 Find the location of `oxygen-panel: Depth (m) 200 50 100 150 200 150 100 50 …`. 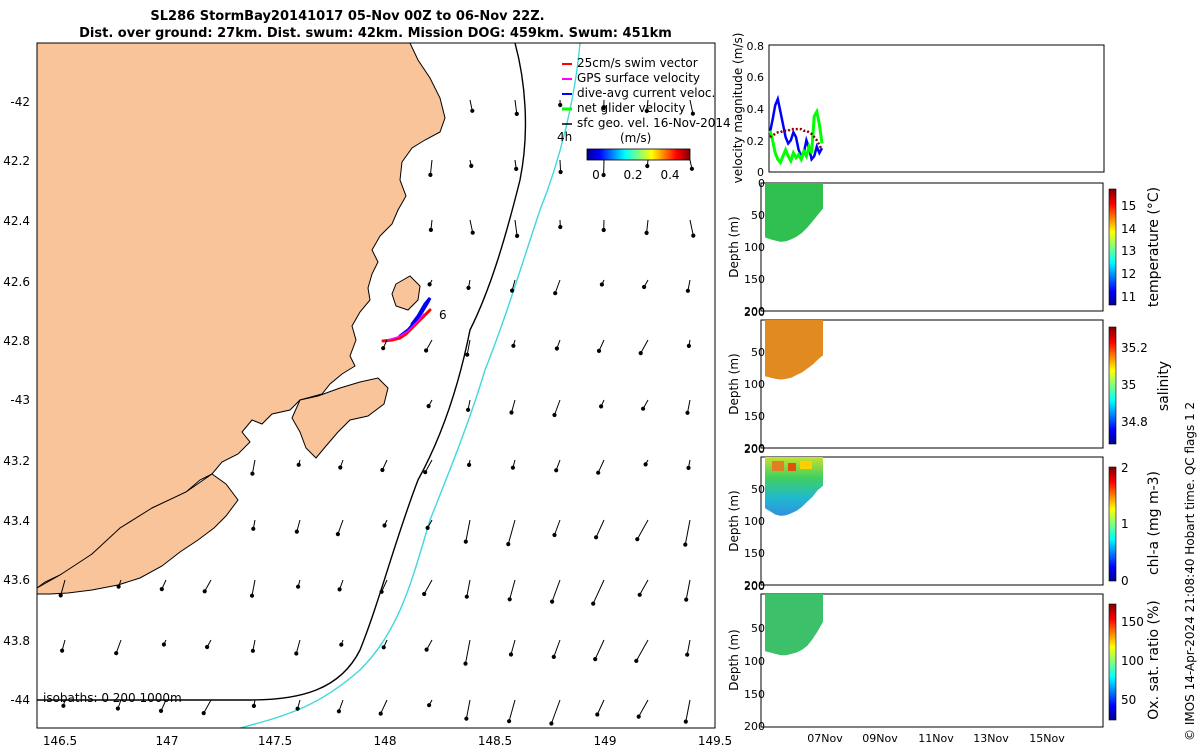

oxygen-panel: Depth (m) 200 50 100 150 200 150 100 50 … is located at coordinates (944, 656).